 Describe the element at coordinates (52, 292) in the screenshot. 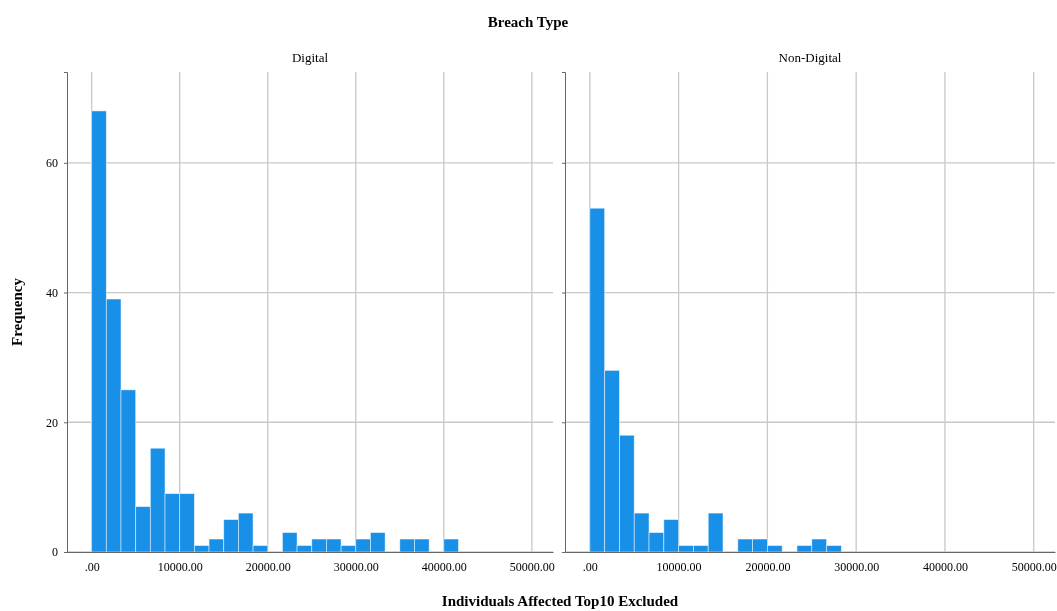

I see `y-tick-label: 40` at that location.